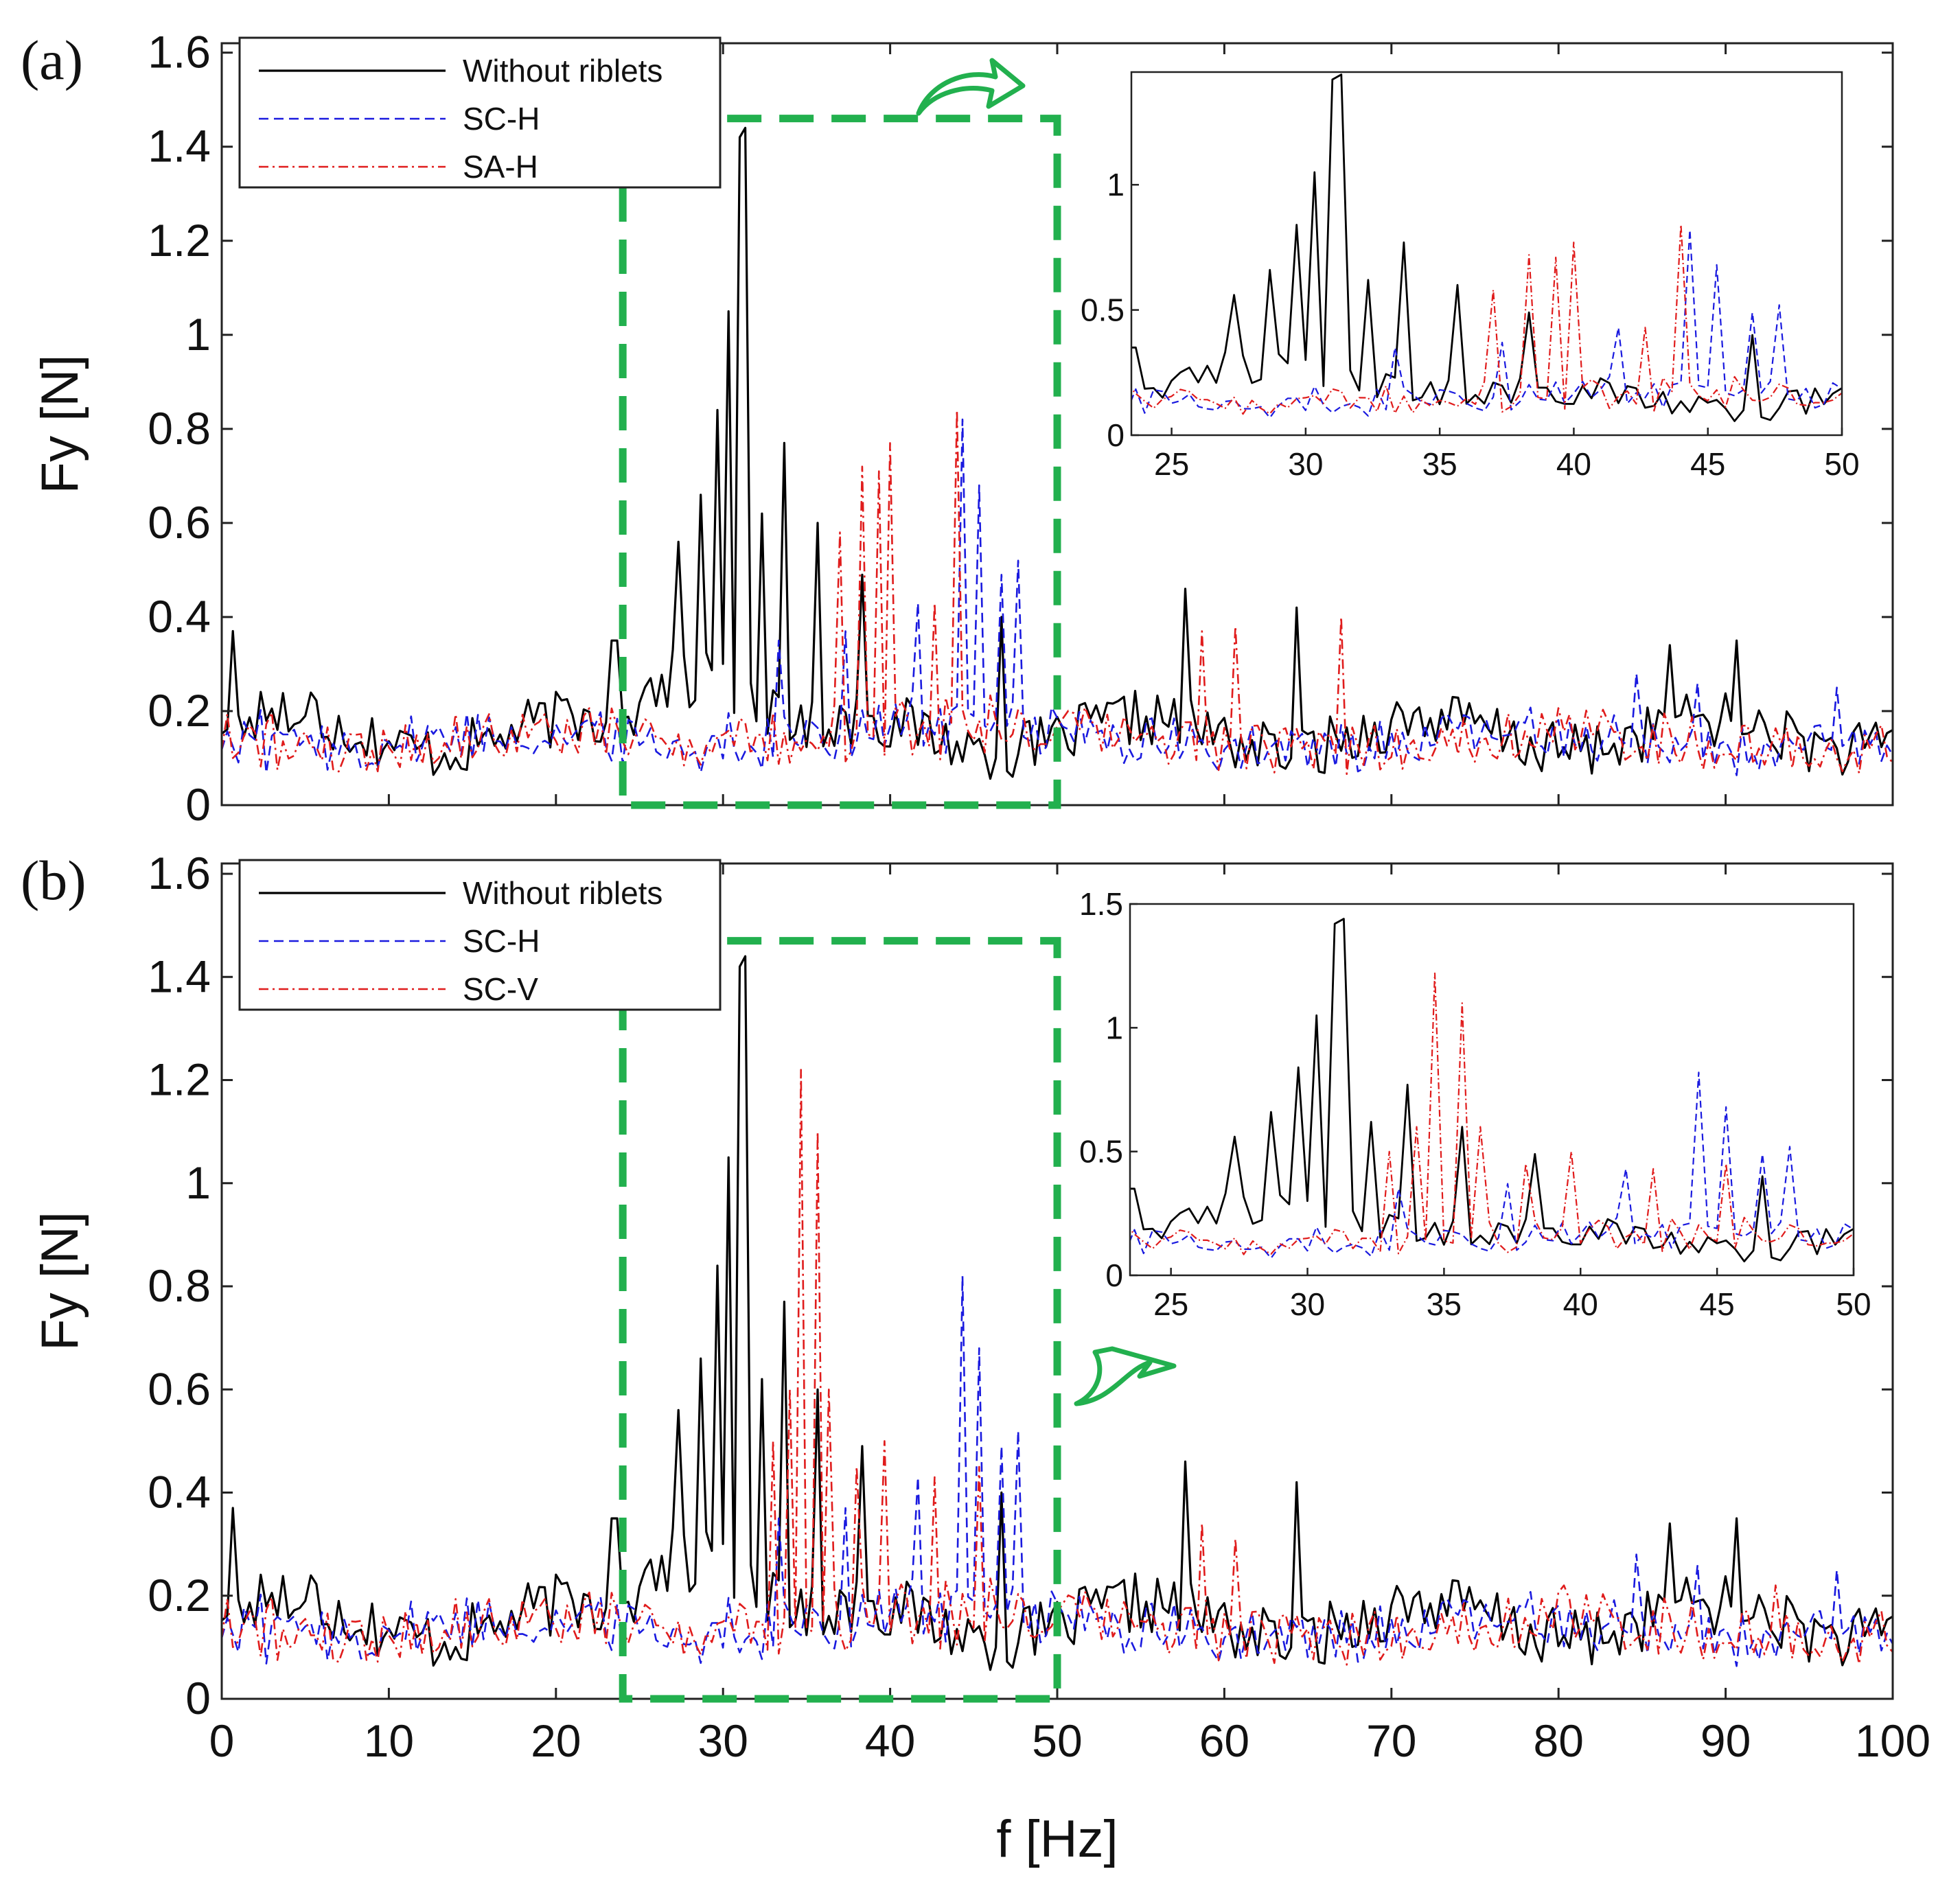 Image resolution: width=1960 pixels, height=1902 pixels. I want to click on legend: Without riblets SC-H SA-H, so click(480, 112).